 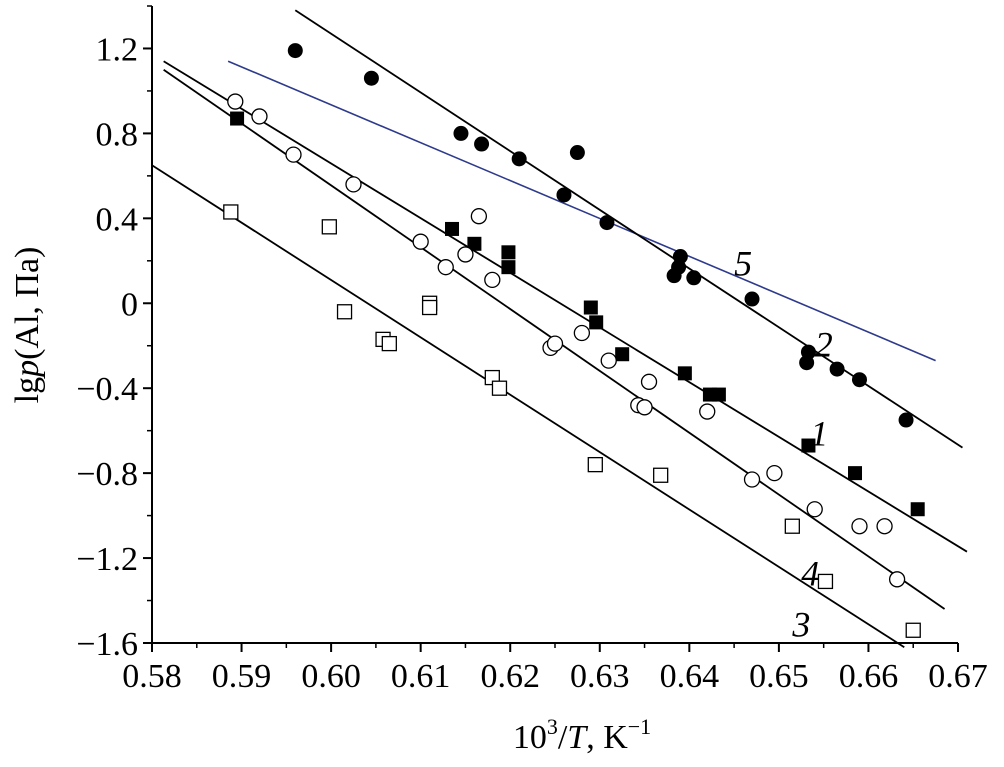 What do you see at coordinates (824, 344) in the screenshot?
I see `curve-label-2: 2` at bounding box center [824, 344].